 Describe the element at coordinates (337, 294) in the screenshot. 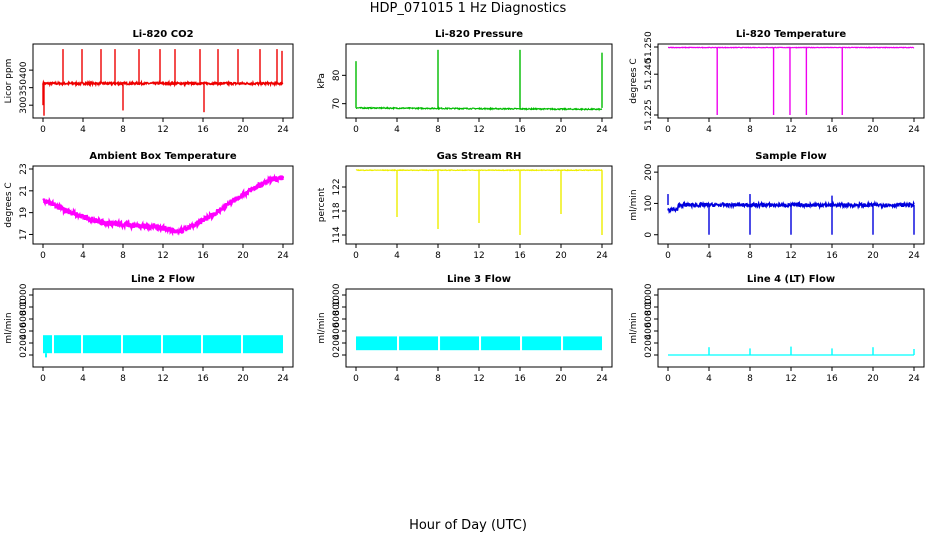

I see `y-tick-label: 1000` at that location.